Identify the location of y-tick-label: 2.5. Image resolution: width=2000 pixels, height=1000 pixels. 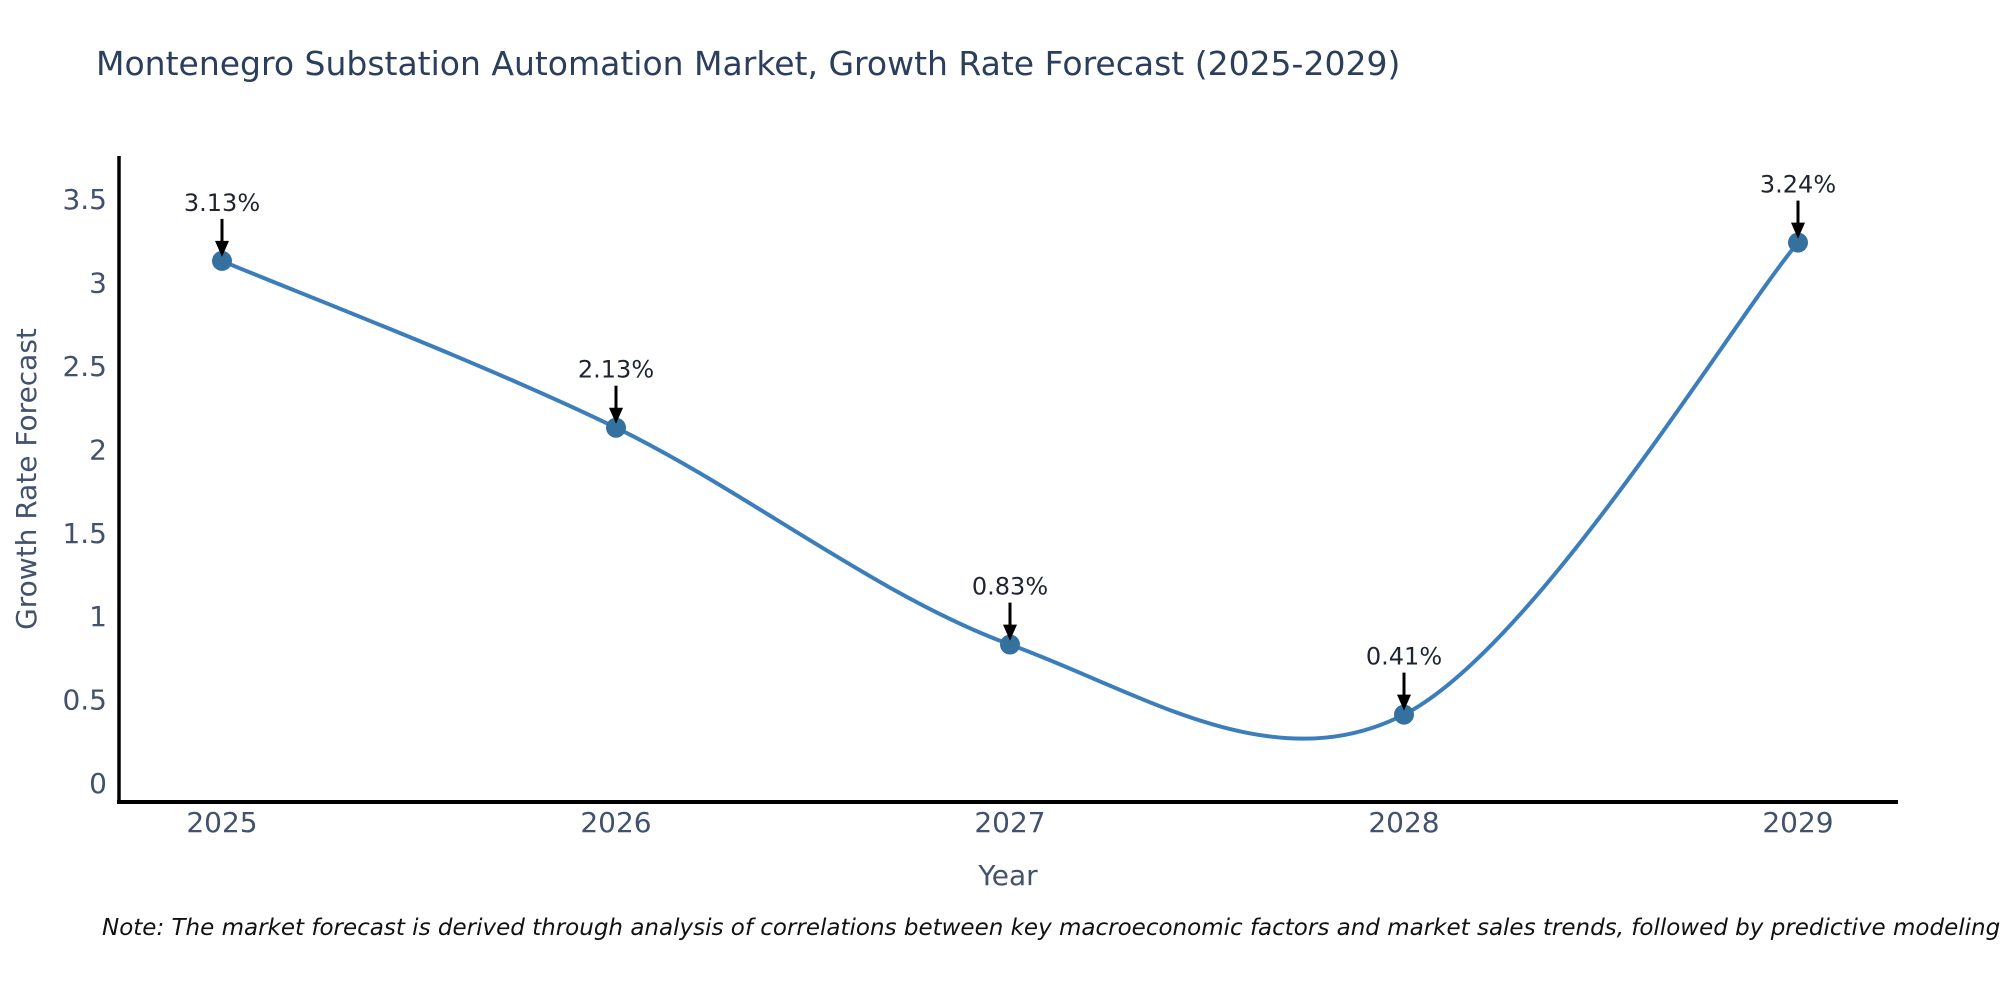
(84, 366).